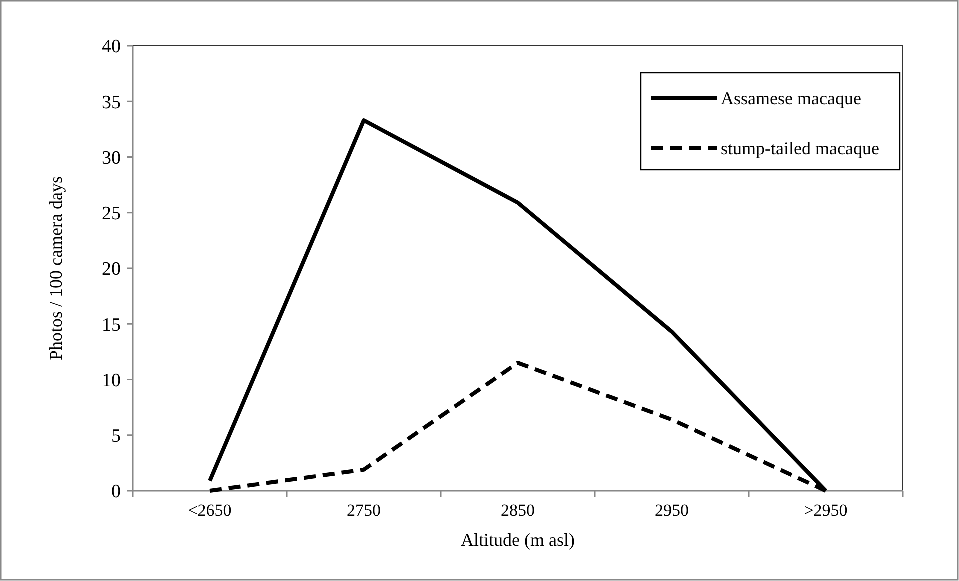  Describe the element at coordinates (56, 268) in the screenshot. I see `y-axis-title: Photos / 100 camera days` at that location.